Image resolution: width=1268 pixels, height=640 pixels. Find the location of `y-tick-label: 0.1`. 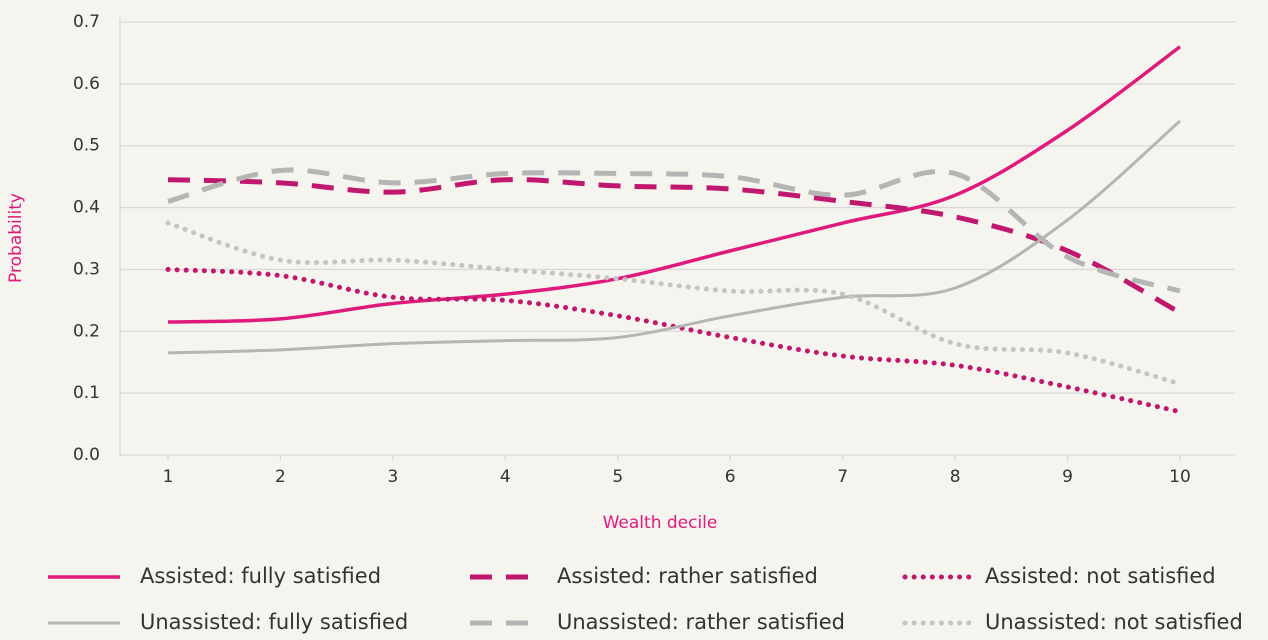

y-tick-label: 0.1 is located at coordinates (86, 393).